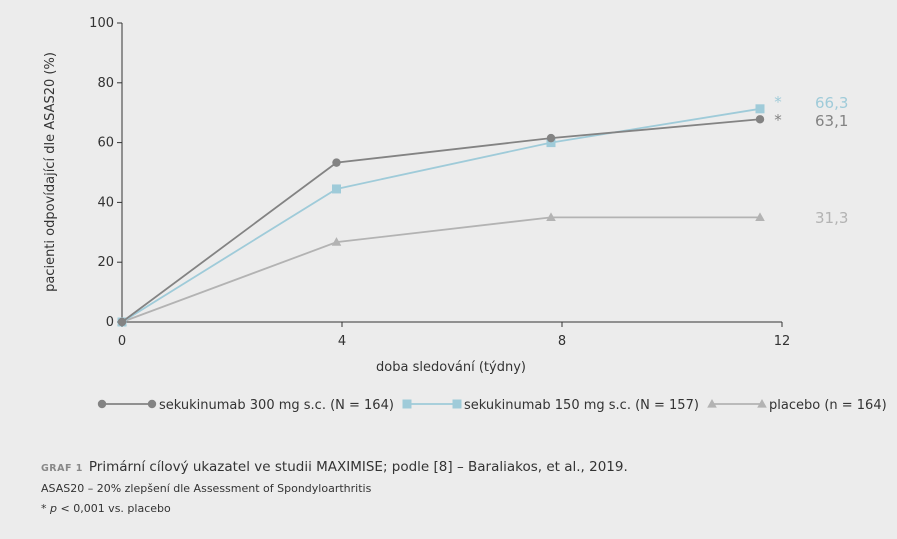 Image resolution: width=897 pixels, height=539 pixels. What do you see at coordinates (461, 508) in the screenshot?
I see `caption-footnote: * p < 0,001 vs. placebo` at bounding box center [461, 508].